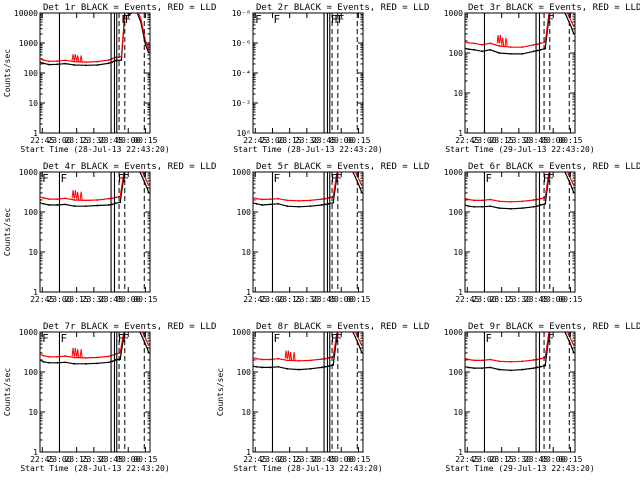  Describe the element at coordinates (129, 327) in the screenshot. I see `panel-title: Det 7r BLACK = Events, RED = LLD` at that location.